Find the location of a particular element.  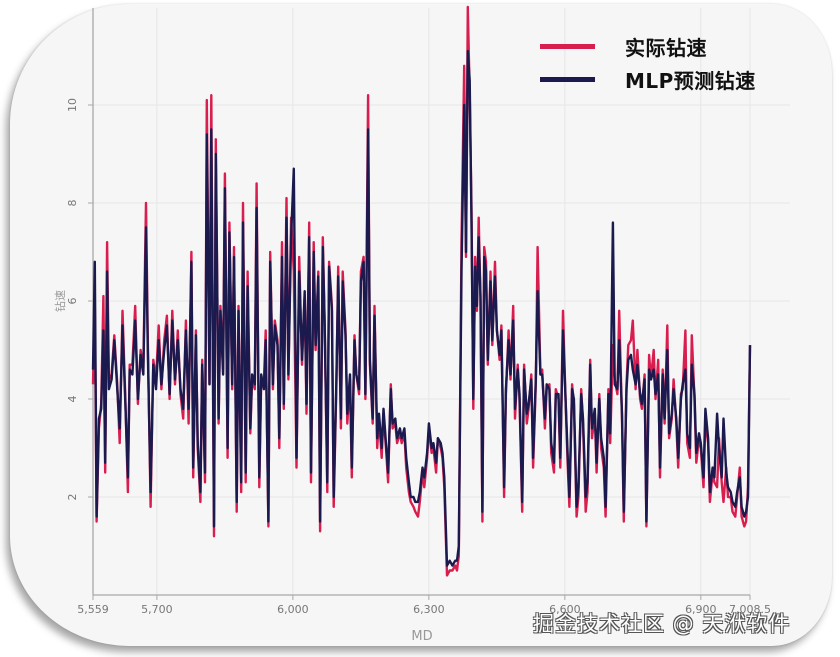

x-axis-title: MD is located at coordinates (421, 636).